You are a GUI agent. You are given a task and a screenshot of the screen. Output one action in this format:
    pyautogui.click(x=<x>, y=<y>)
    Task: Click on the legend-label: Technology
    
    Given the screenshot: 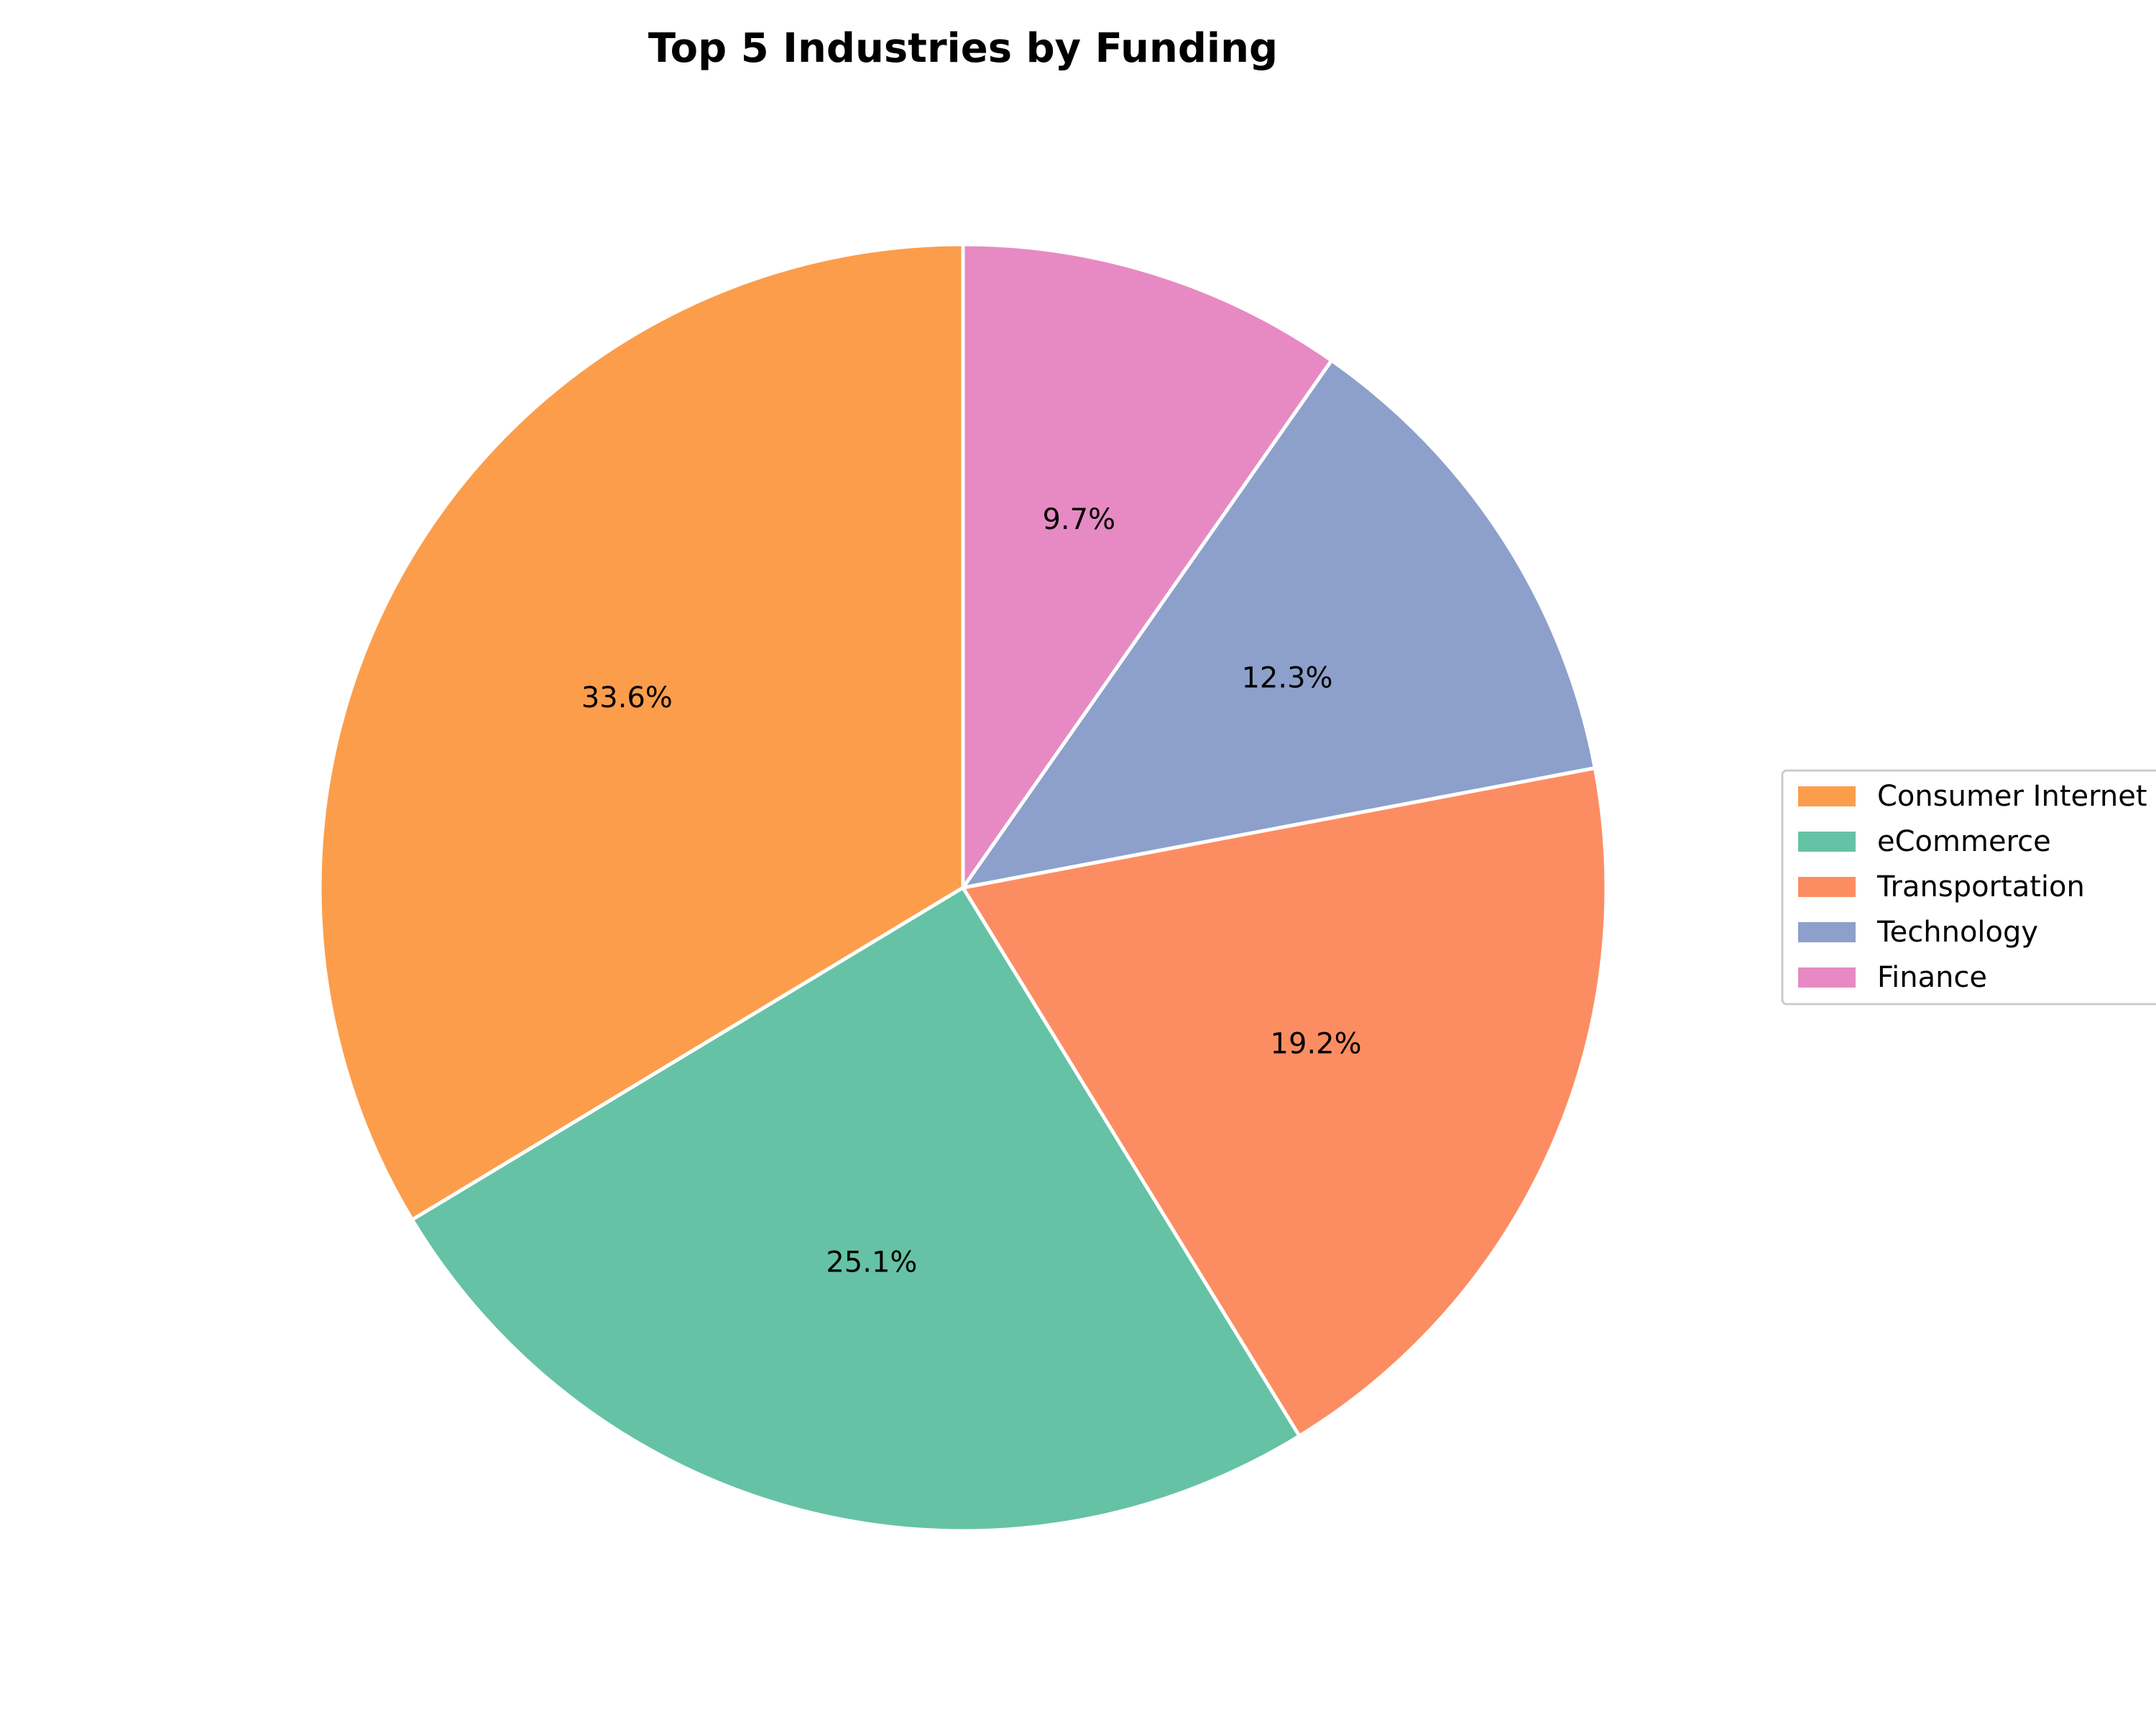 What is the action you would take?
    pyautogui.click(x=1957, y=932)
    